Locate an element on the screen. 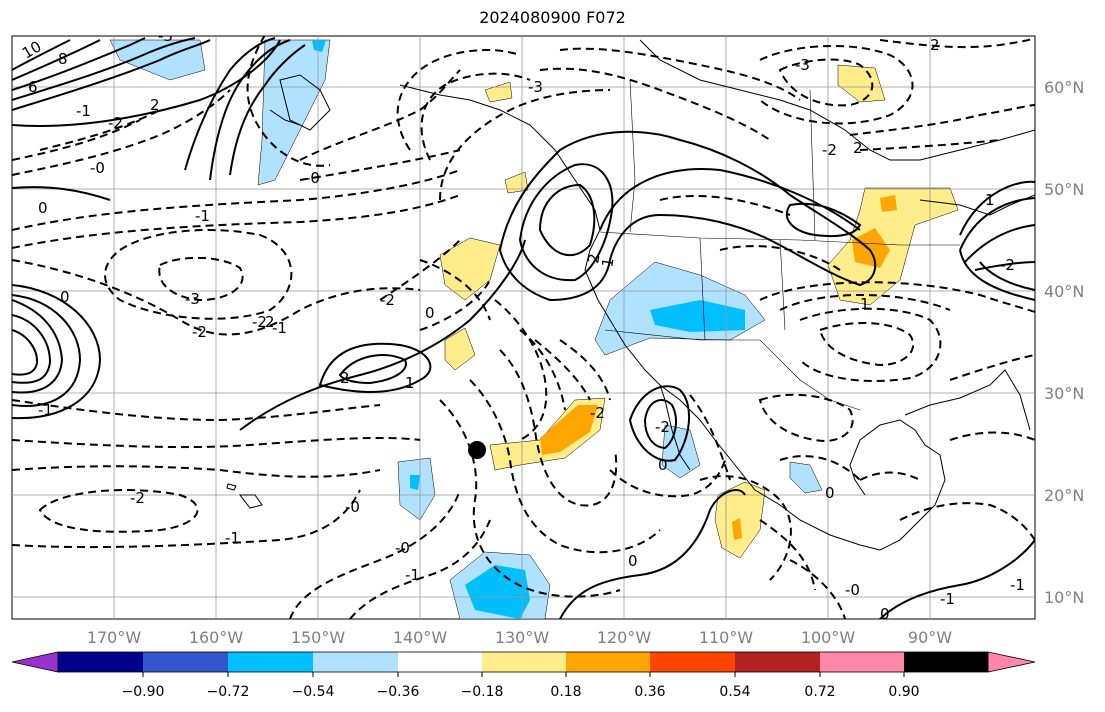 This screenshot has width=1105, height=712. lon-label: 120°W is located at coordinates (624, 637).